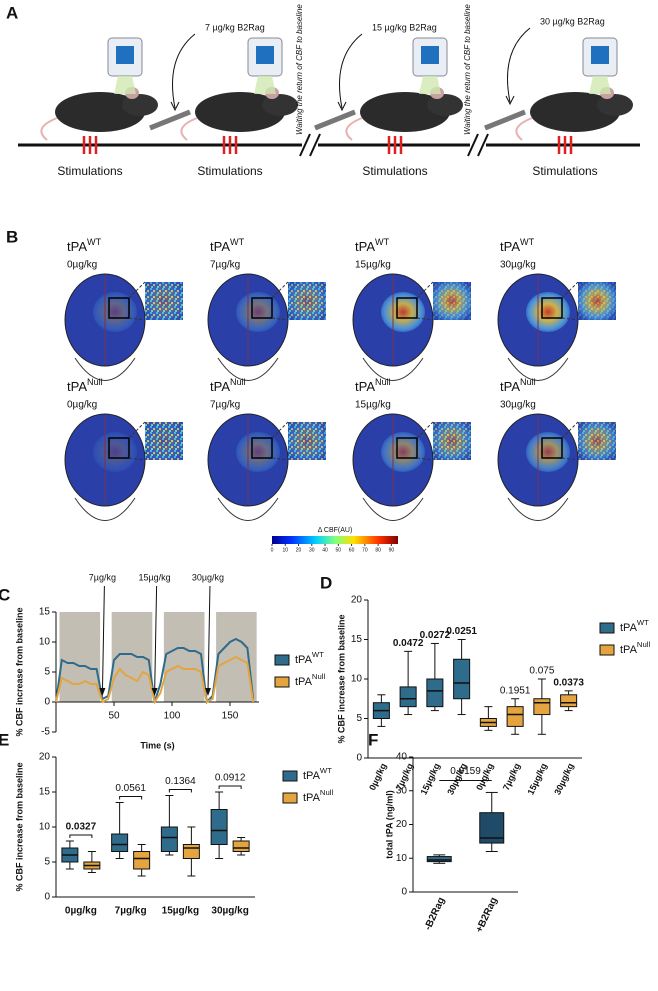 The height and width of the screenshot is (991, 658). I want to click on y-axis-label: % CBF increase from baseline, so click(341, 678).